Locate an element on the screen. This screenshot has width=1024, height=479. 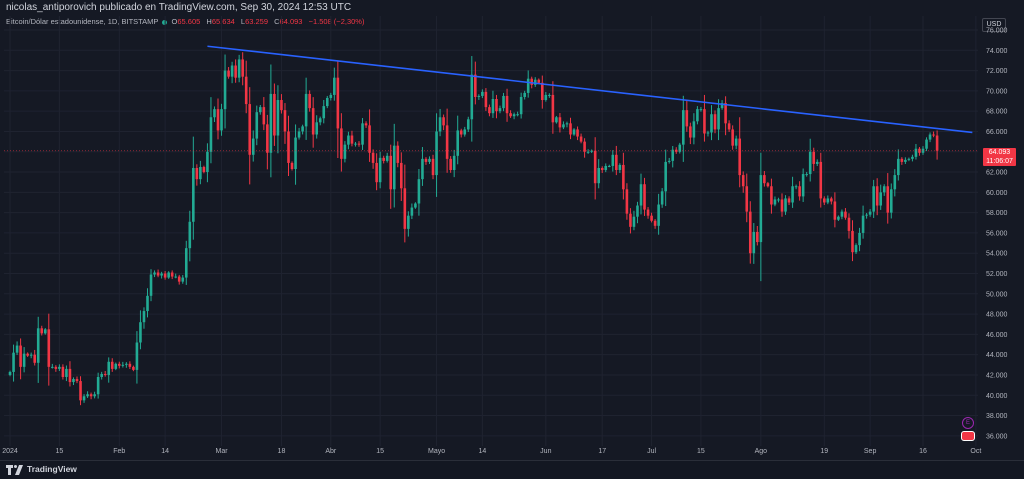
flag-icon is located at coordinates (968, 436).